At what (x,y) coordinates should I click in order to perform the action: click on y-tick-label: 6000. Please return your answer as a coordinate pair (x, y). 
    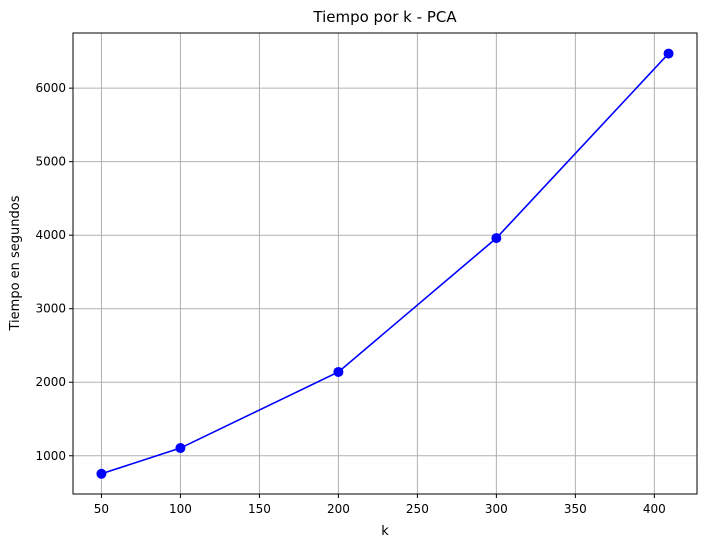
    Looking at the image, I should click on (50, 88).